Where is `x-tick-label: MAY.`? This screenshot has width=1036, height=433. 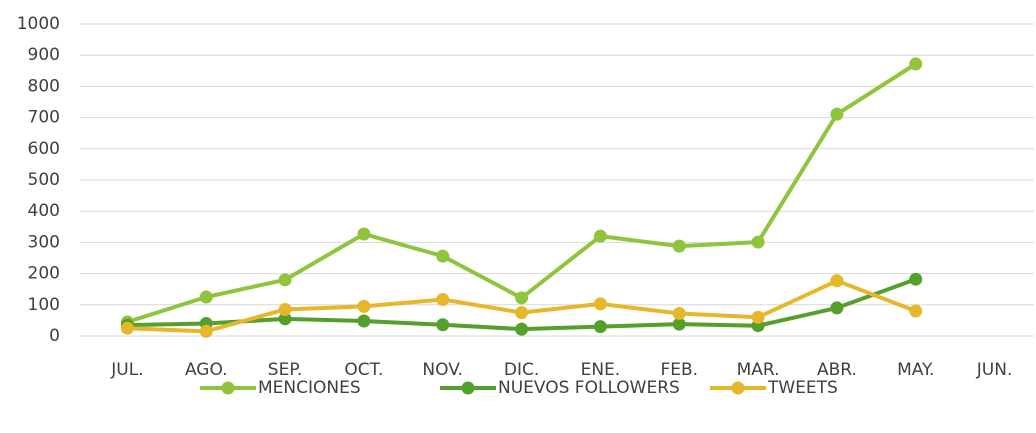
x-tick-label: MAY. is located at coordinates (915, 370).